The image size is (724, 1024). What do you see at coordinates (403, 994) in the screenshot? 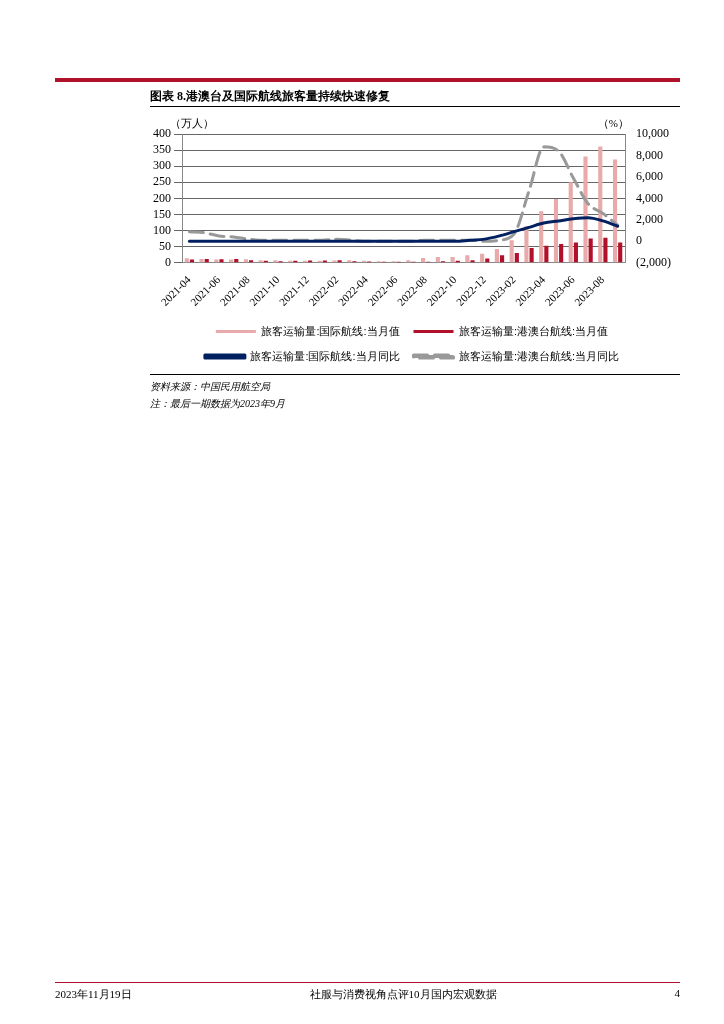
I see `text: 社服与消费视角点评10月国内宏观数据` at bounding box center [403, 994].